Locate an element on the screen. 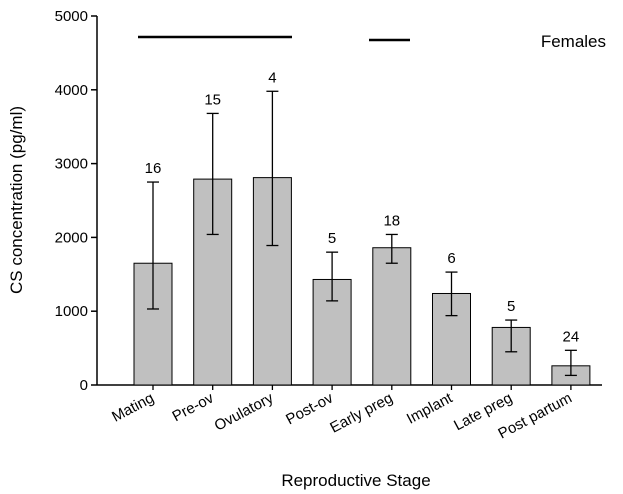 The width and height of the screenshot is (623, 494). y-tick-label: 1000 is located at coordinates (71, 311).